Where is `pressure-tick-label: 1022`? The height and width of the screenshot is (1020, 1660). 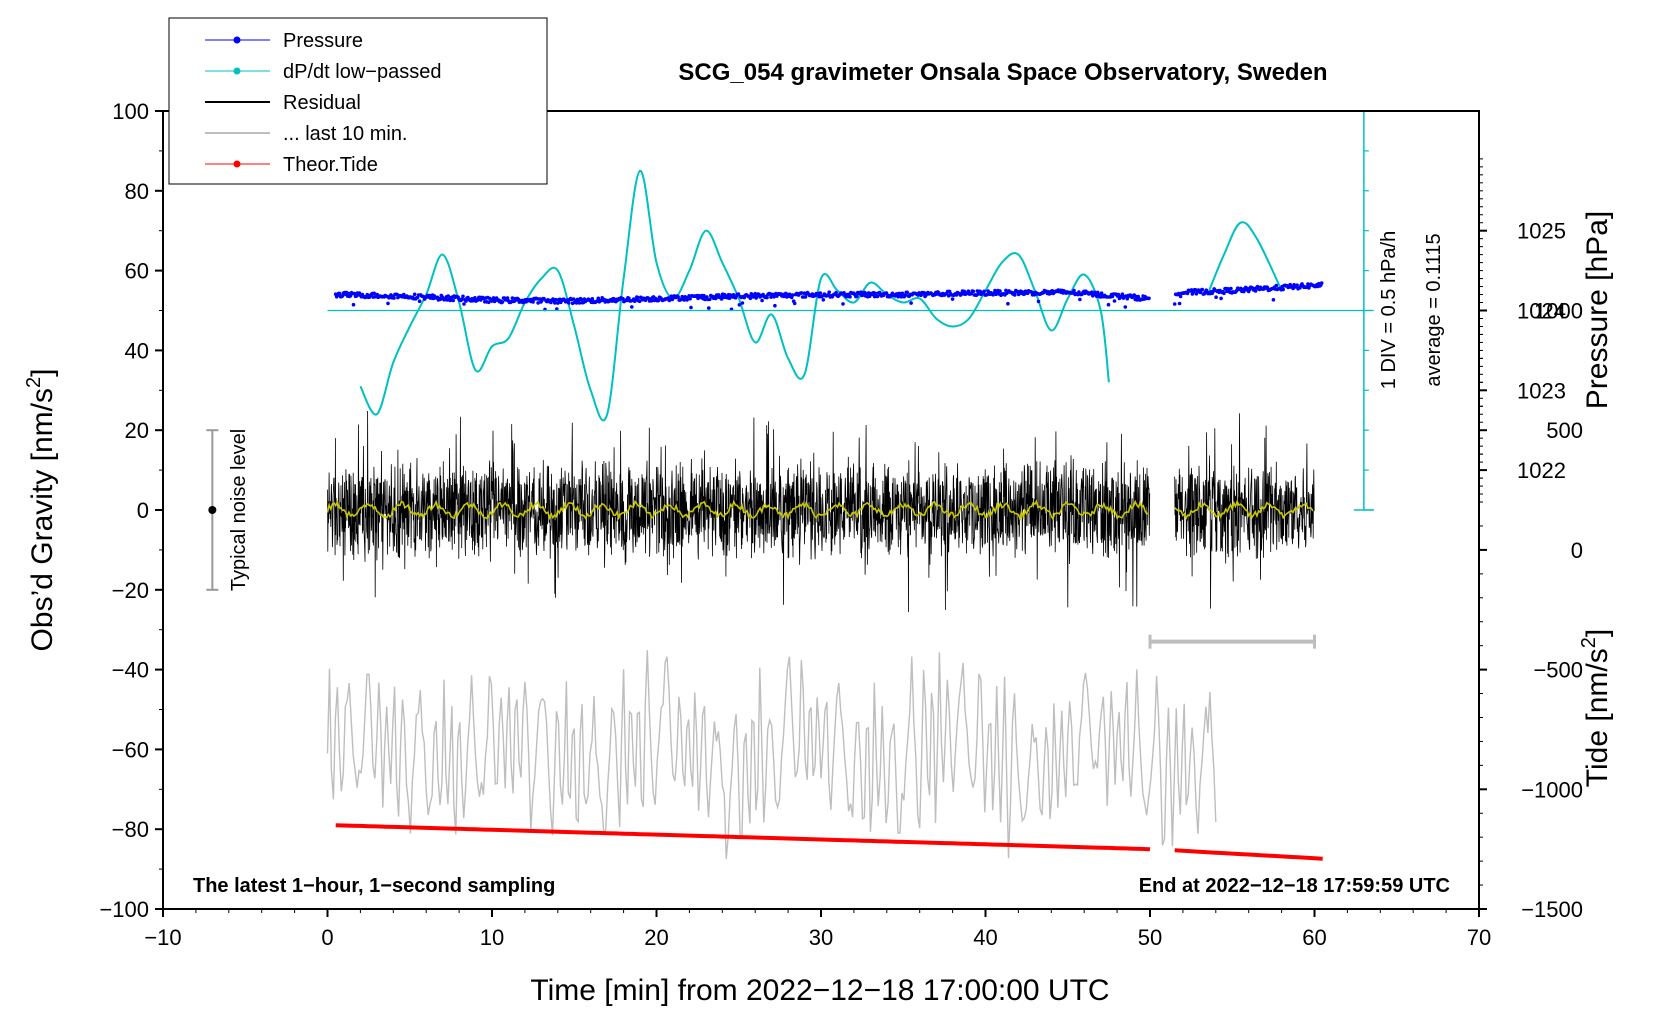 pressure-tick-label: 1022 is located at coordinates (1541, 470).